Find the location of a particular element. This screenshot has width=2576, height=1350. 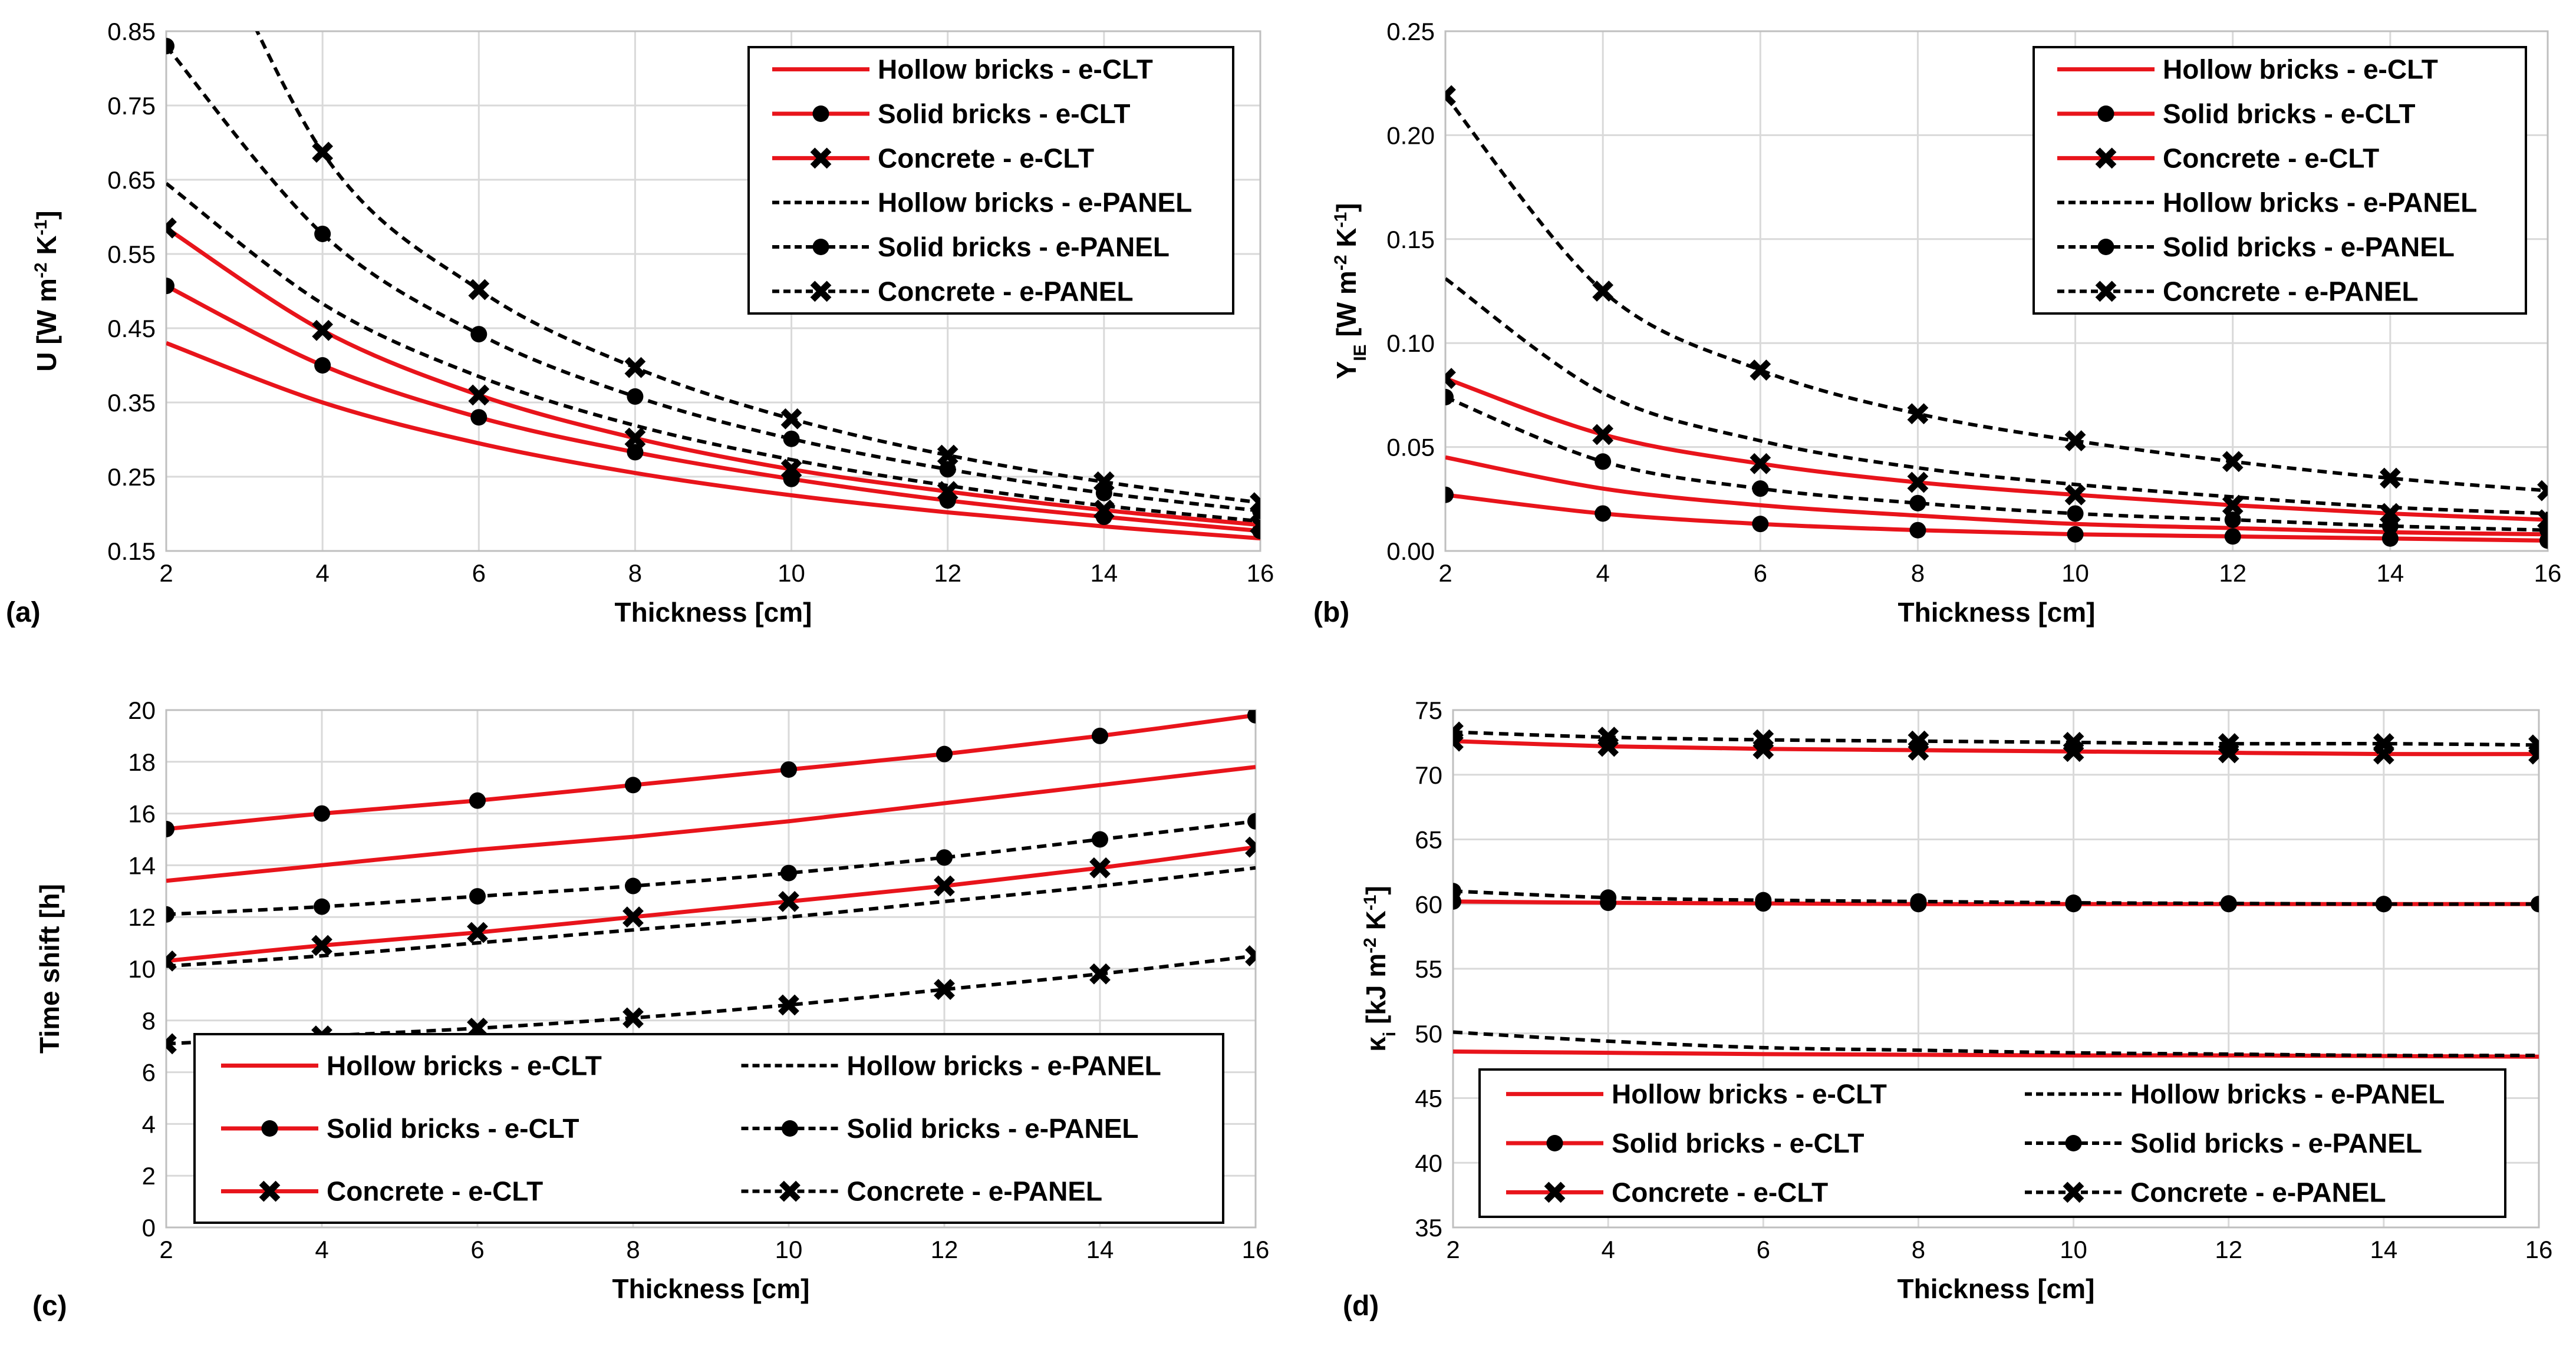

legend-label: Solid bricks - e-PANEL is located at coordinates (993, 1129).